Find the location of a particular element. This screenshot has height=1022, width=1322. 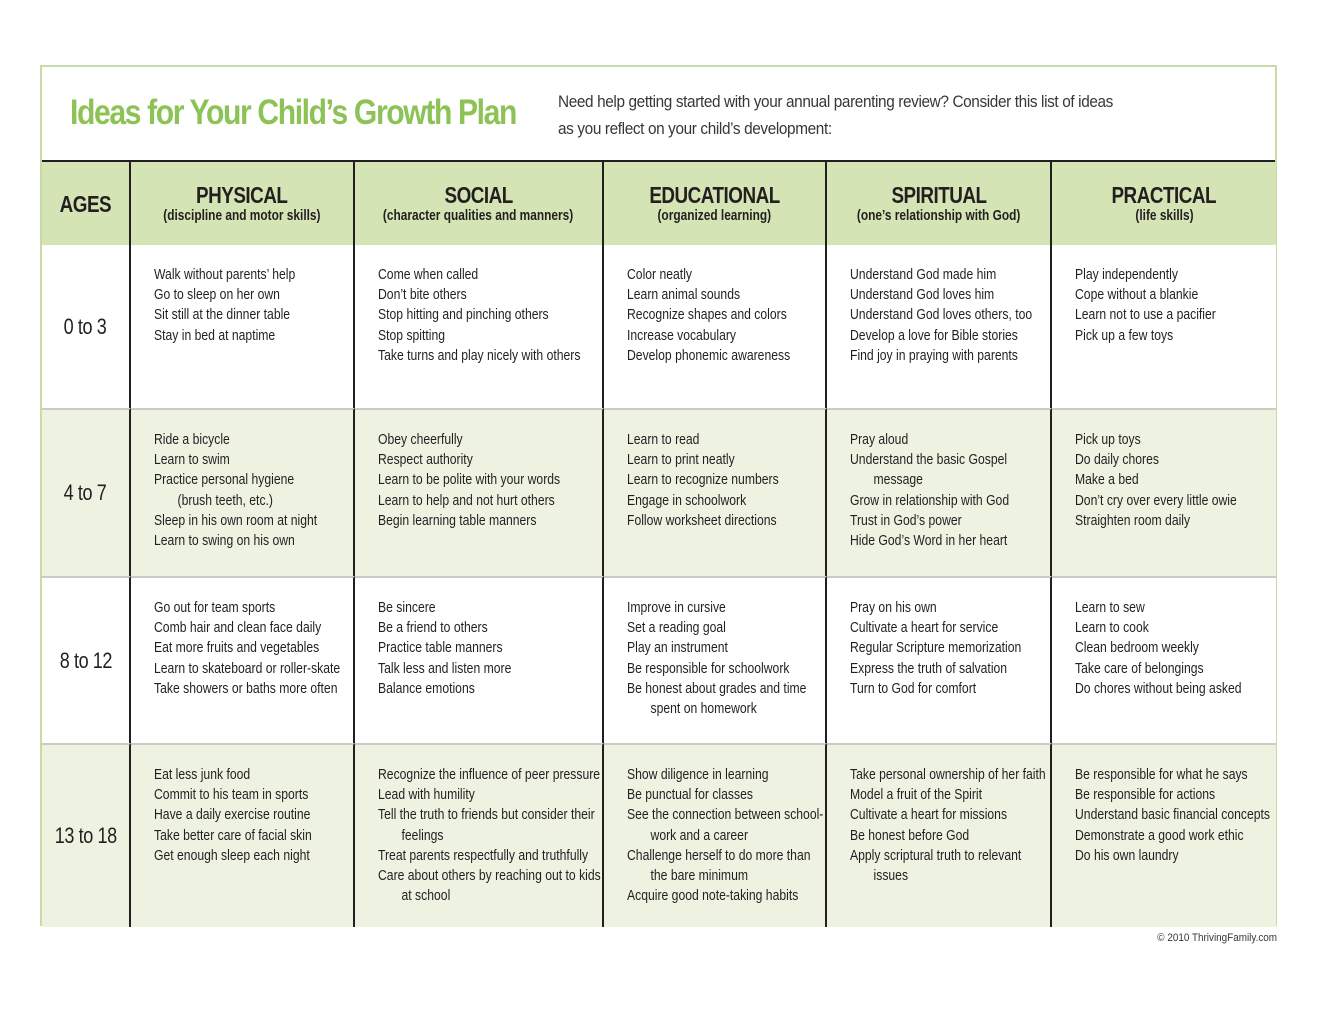

list-item: Pick up toys is located at coordinates (1108, 440).